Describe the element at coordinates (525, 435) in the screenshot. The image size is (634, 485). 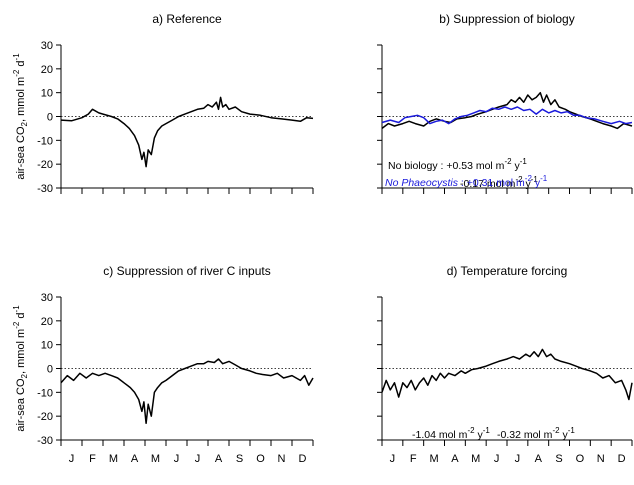
I see `annotation-main: -0.32 mol m` at that location.